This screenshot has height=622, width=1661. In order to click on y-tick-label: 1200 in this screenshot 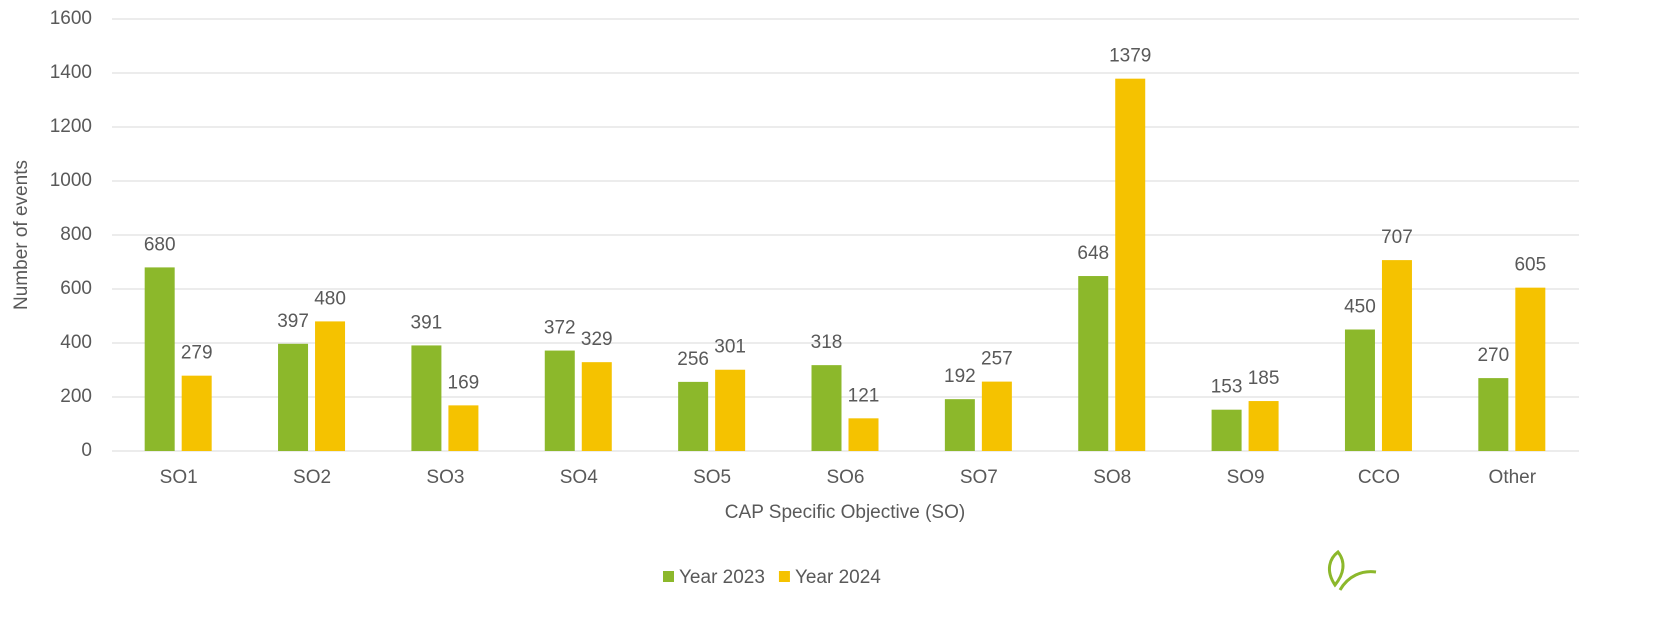, I will do `click(71, 126)`.